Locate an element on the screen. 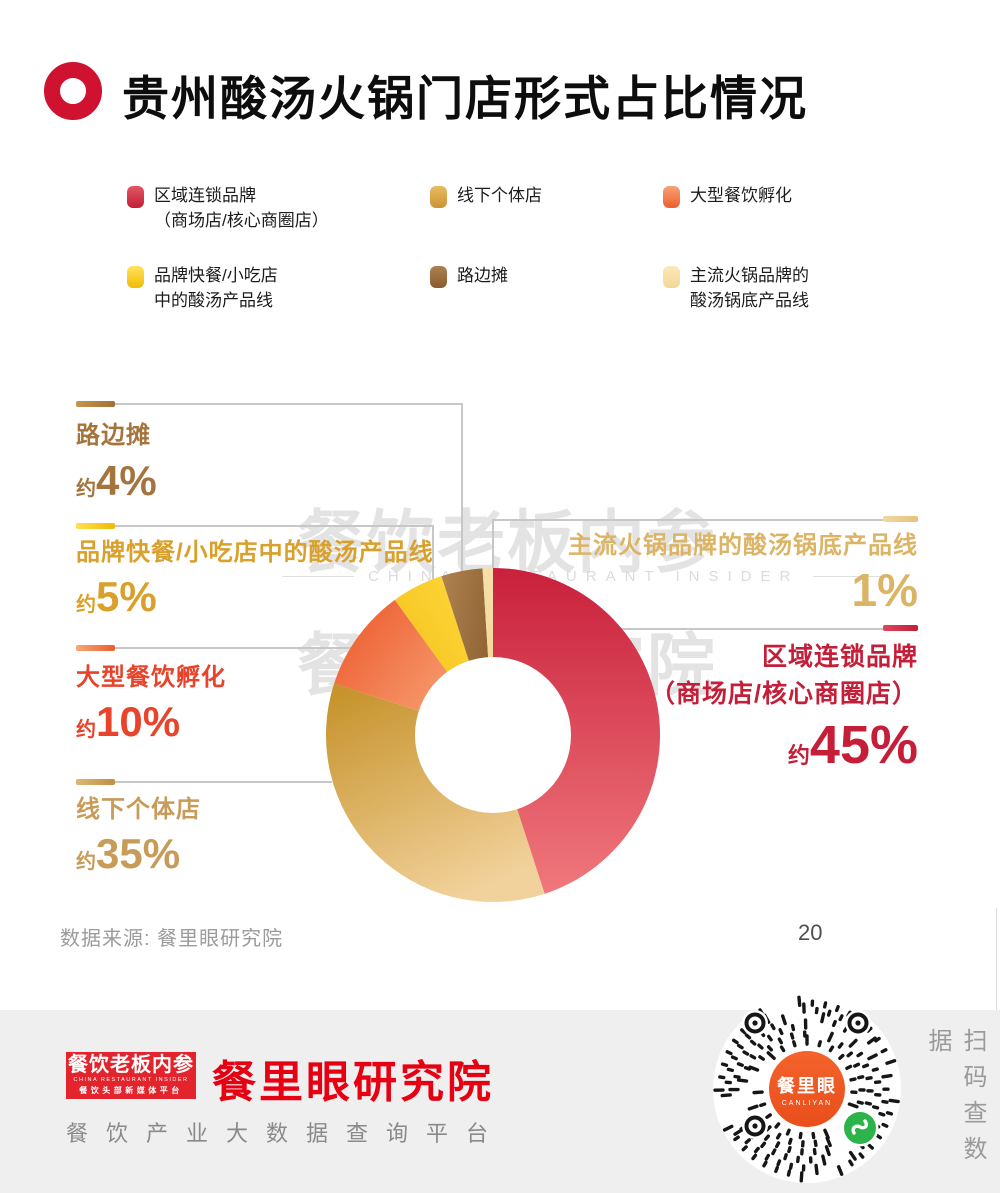 This screenshot has height=1193, width=1000. right-edge-divider is located at coordinates (996, 960).